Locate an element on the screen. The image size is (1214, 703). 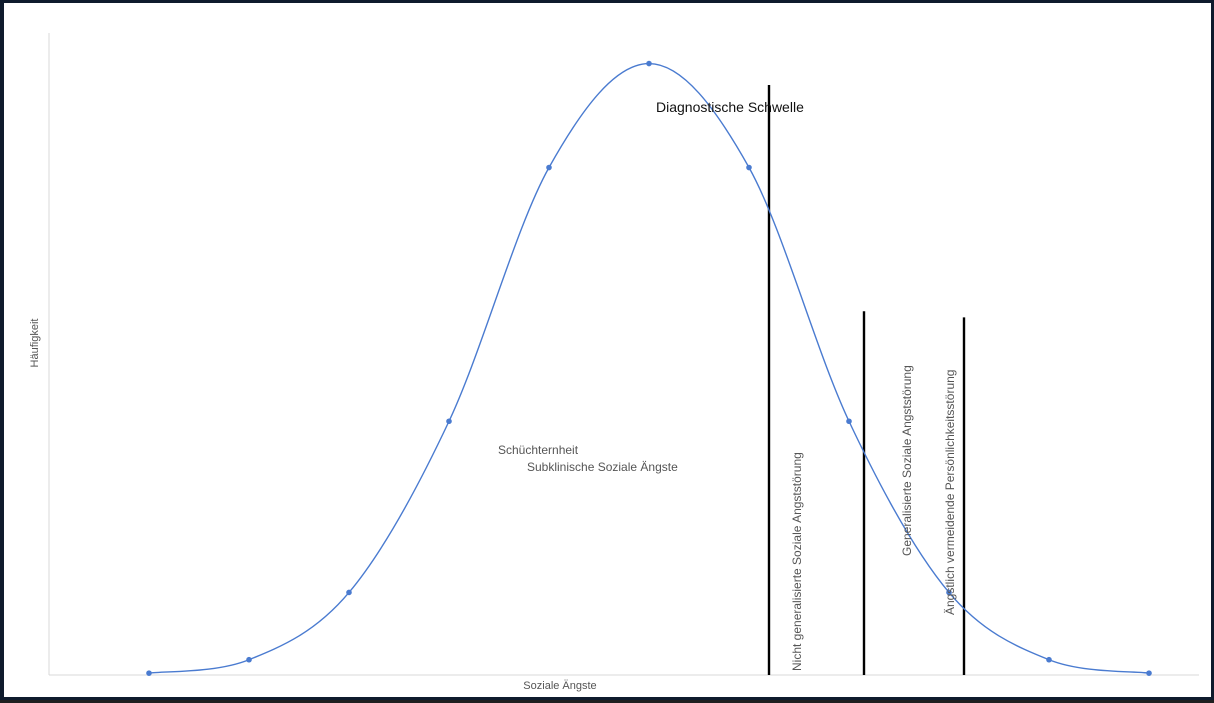
x-axis-title: Soziale Ängste is located at coordinates (559, 686).